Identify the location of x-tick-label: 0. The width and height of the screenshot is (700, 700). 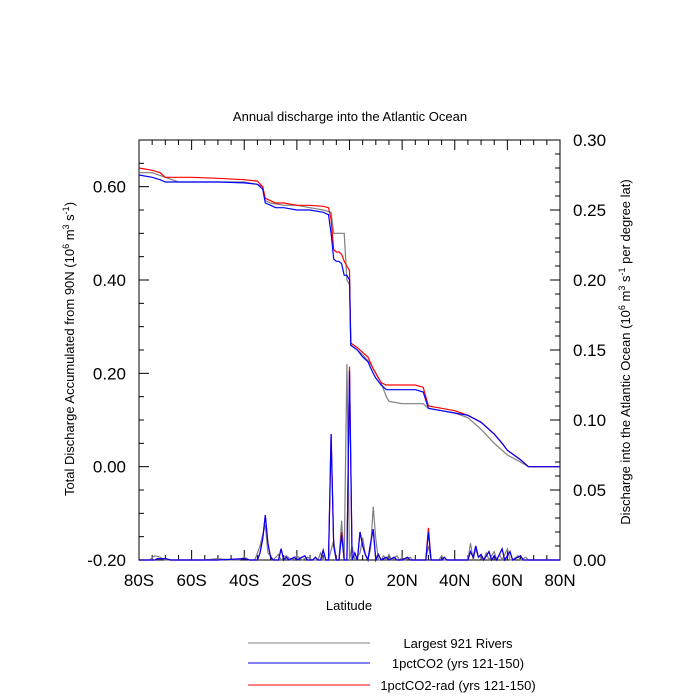
(349, 580).